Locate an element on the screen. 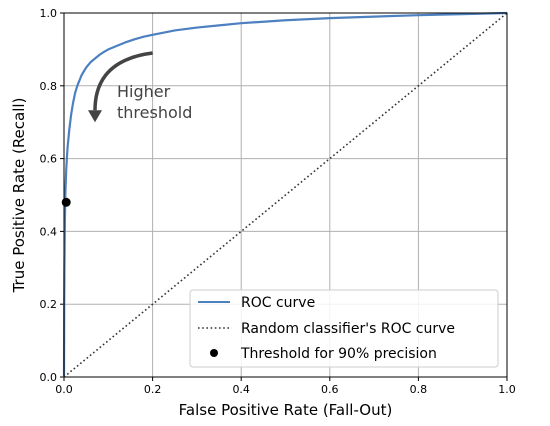  y-tick-label: 0.2 is located at coordinates (49, 304).